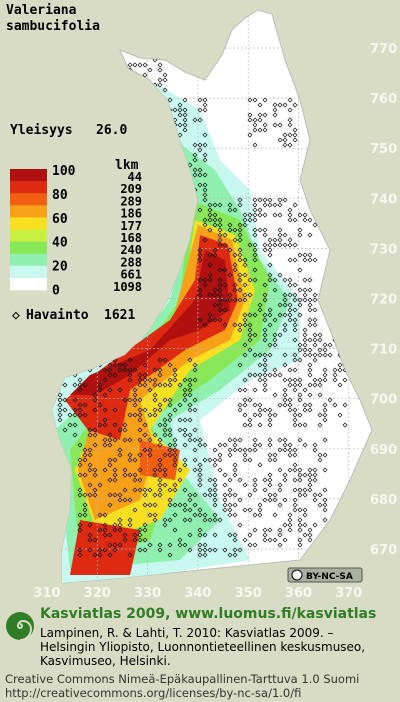 The width and height of the screenshot is (400, 702). Describe the element at coordinates (105, 661) in the screenshot. I see `citation-line: Kasvimuseo, Helsinki.` at that location.